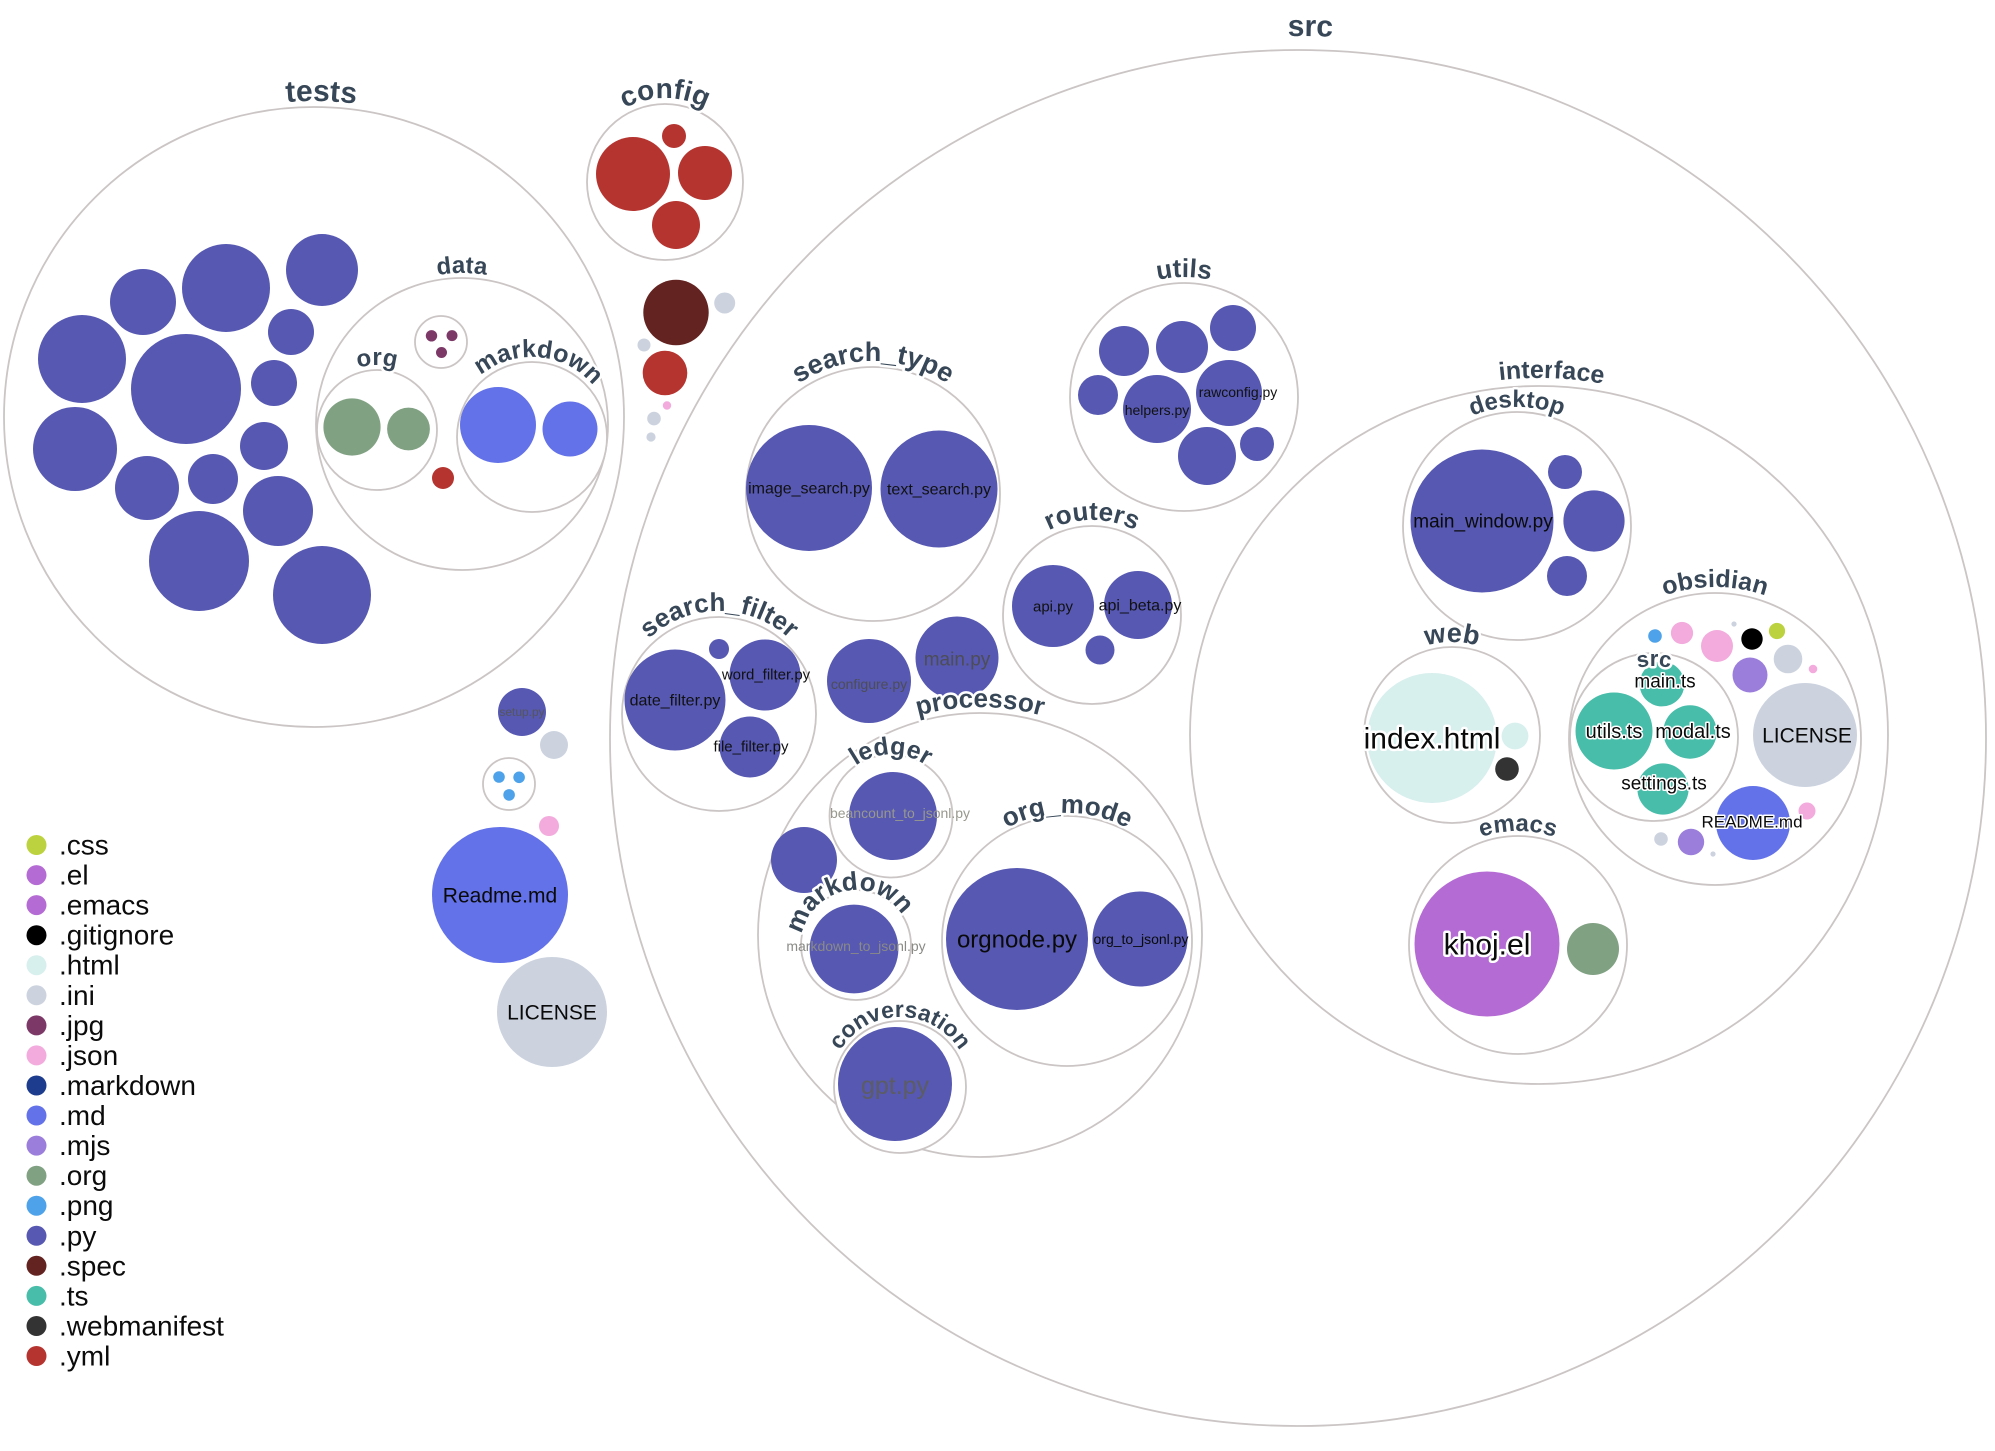 This screenshot has height=1451, width=1995. Describe the element at coordinates (77, 1235) in the screenshot. I see `svg-text: .py` at that location.